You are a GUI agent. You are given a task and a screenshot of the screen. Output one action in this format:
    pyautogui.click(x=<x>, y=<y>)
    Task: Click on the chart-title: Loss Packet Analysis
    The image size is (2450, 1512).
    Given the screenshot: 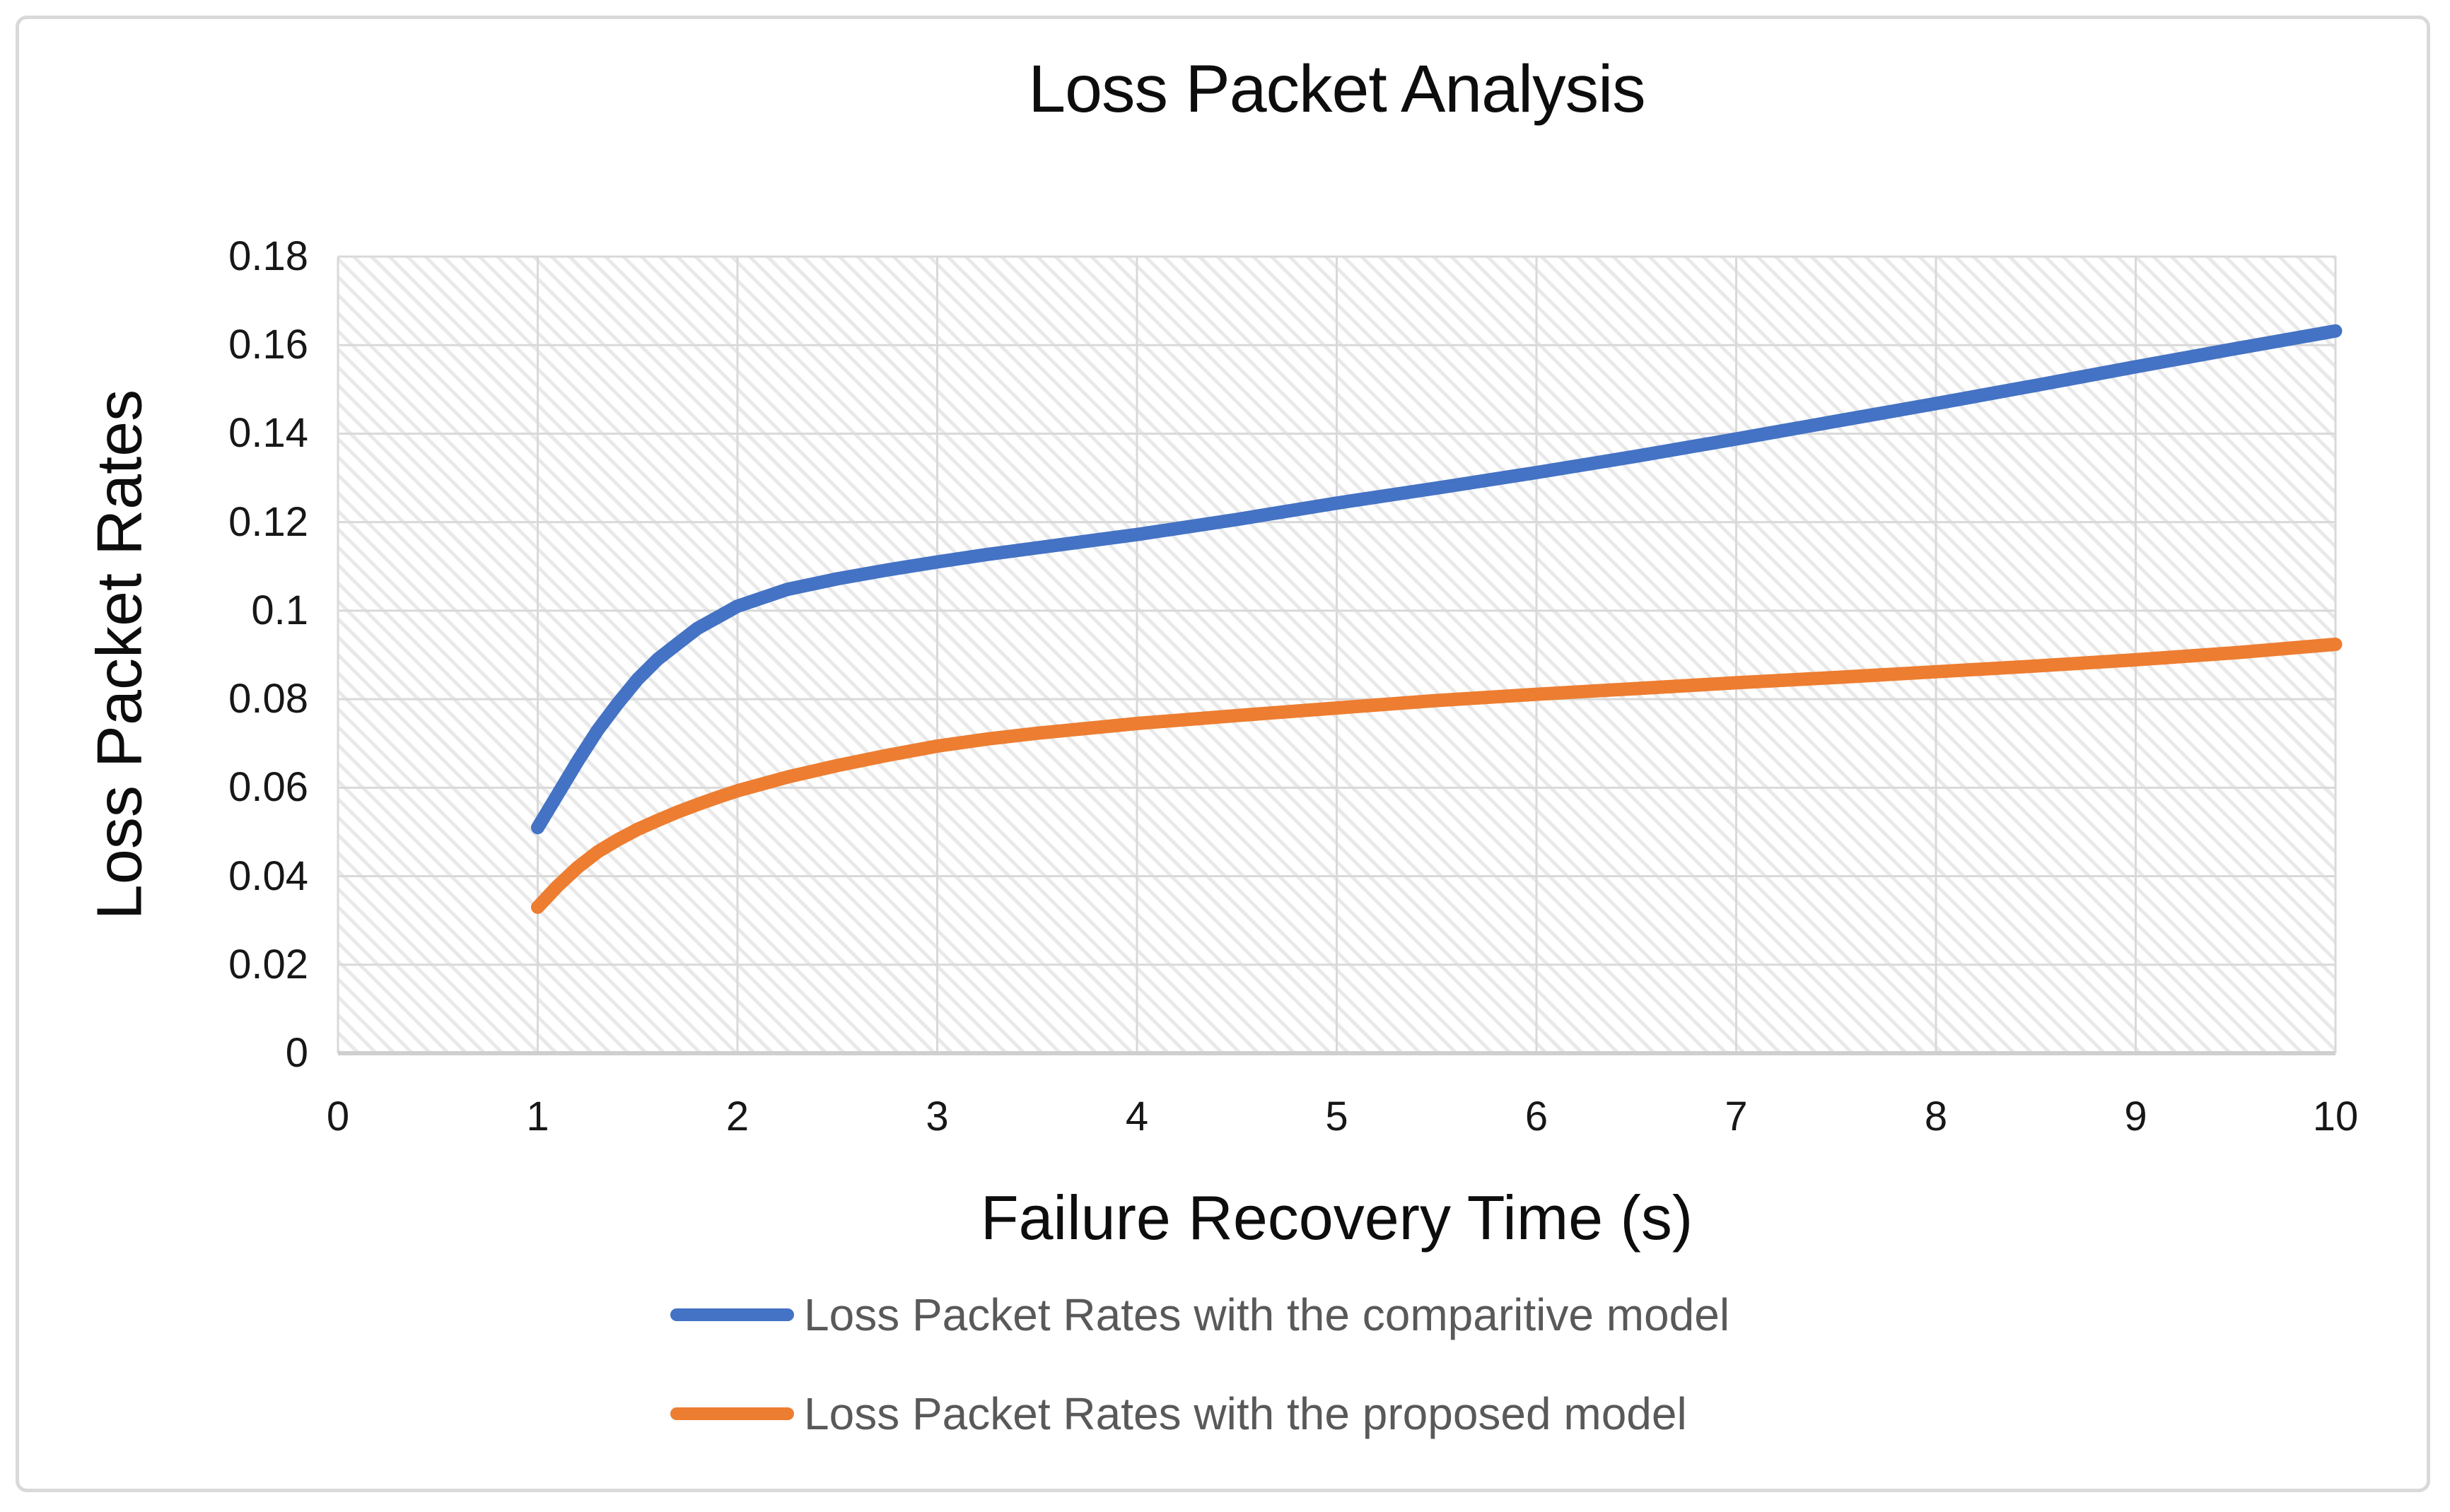 What is the action you would take?
    pyautogui.click(x=1336, y=89)
    